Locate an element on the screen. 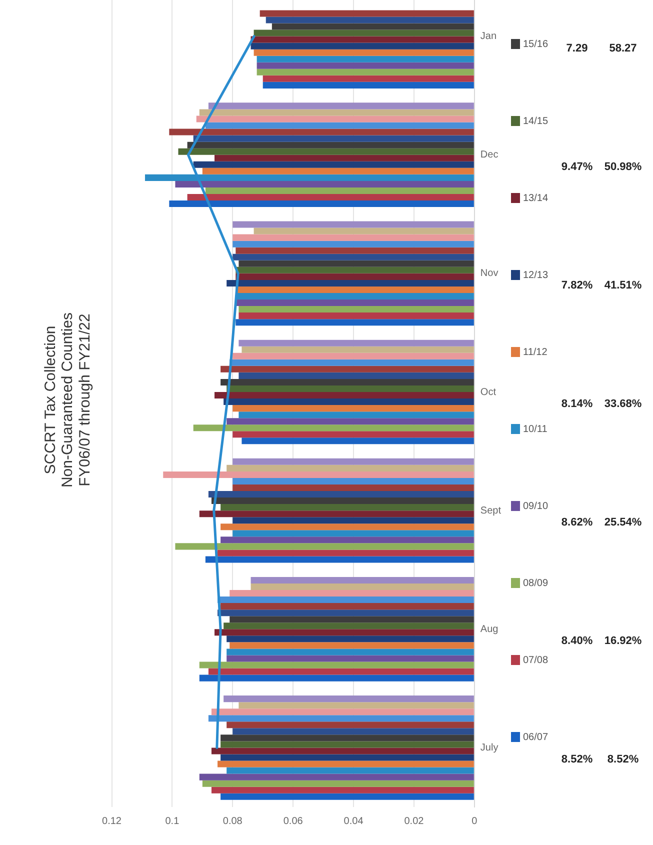  text: 8.14% is located at coordinates (577, 404).